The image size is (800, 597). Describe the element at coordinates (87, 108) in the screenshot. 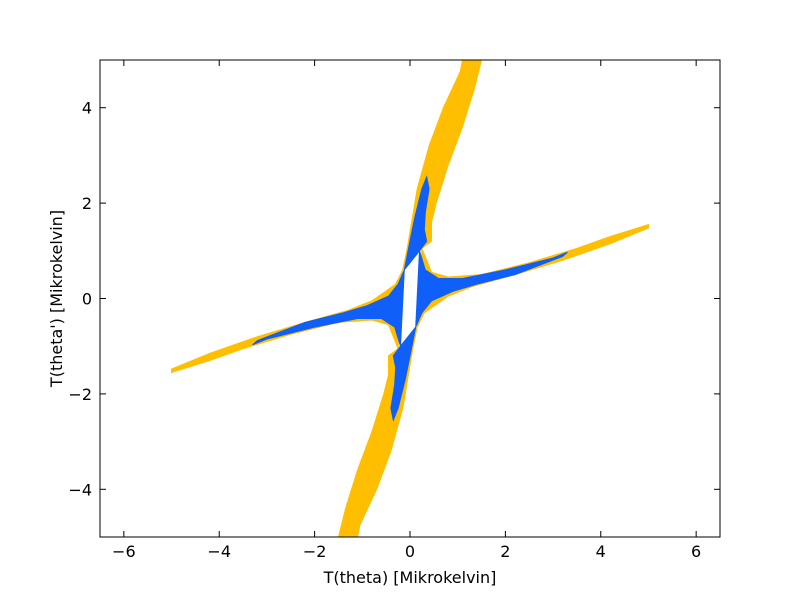

I see `y-tick-label: 4` at that location.